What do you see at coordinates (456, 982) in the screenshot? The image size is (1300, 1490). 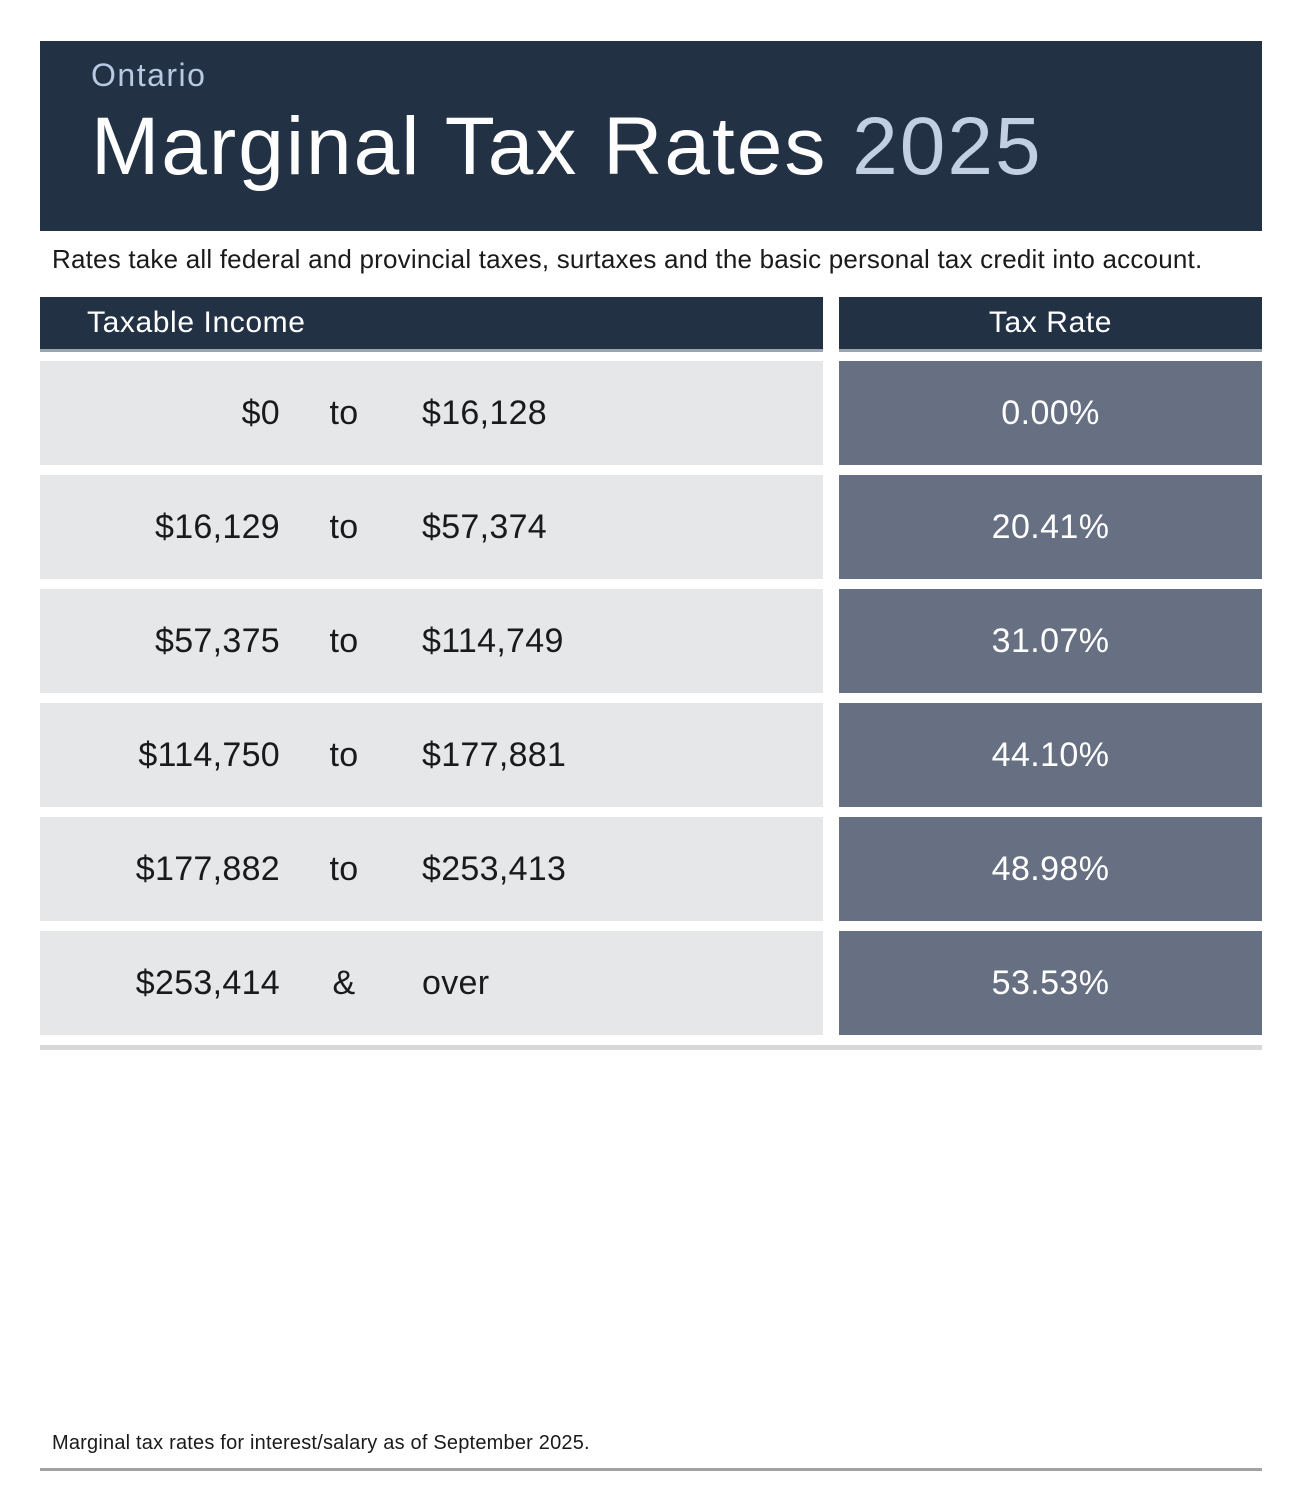 I see `income-upper-bound: over` at bounding box center [456, 982].